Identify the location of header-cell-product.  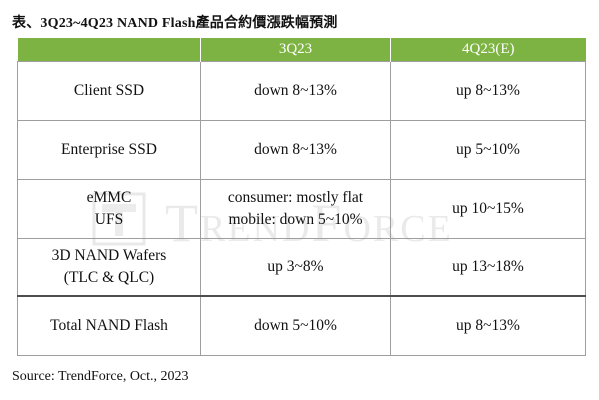
(109, 50).